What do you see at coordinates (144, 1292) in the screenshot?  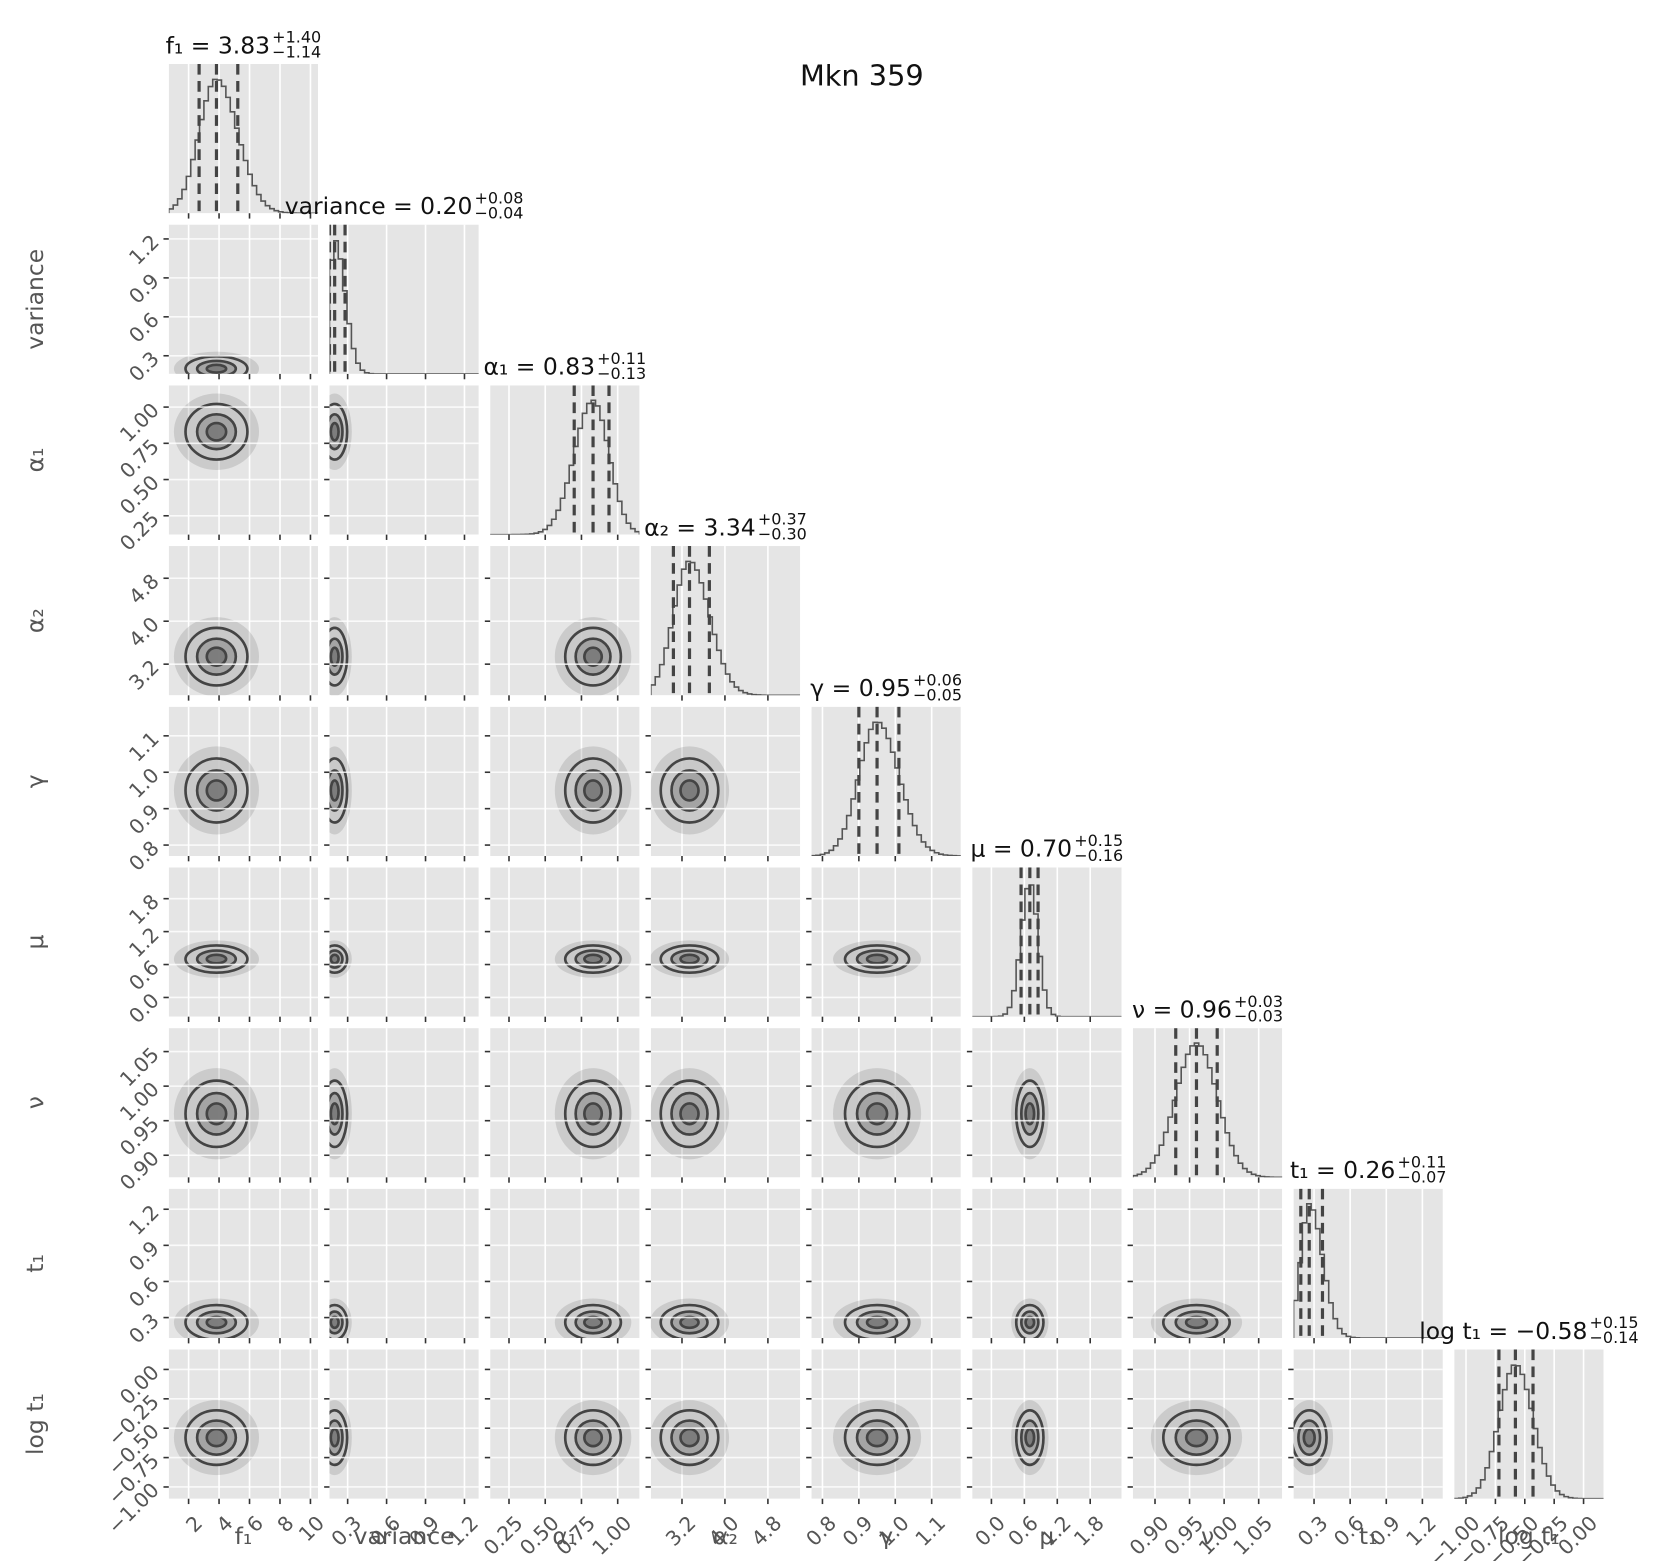 I see `y-tick-label: 0.6` at bounding box center [144, 1292].